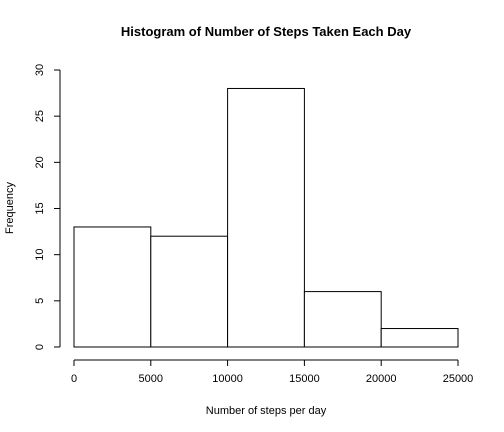  I want to click on y-tick-label: 10, so click(40, 255).